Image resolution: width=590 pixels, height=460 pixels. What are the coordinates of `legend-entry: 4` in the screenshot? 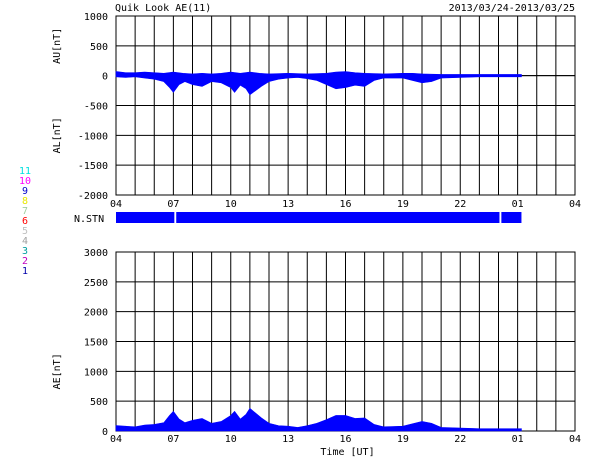 It's located at (25, 241).